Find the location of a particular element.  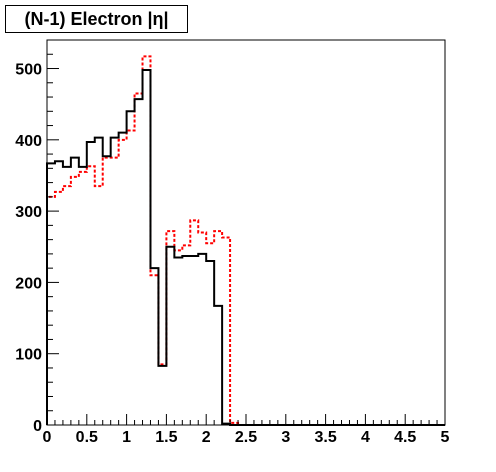

x-tick-label: 4 is located at coordinates (365, 437).